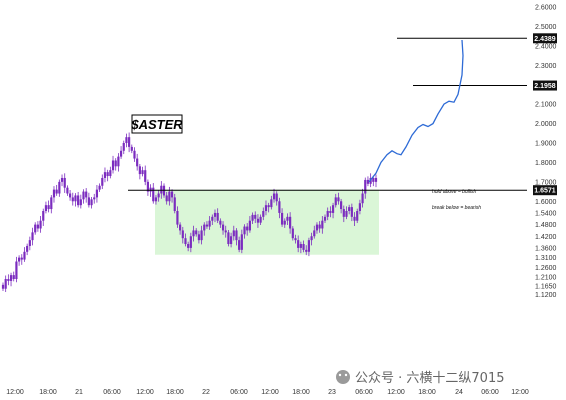 This screenshot has height=400, width=566. What do you see at coordinates (546, 66) in the screenshot?
I see `y-tick-label: 2.3000` at bounding box center [546, 66].